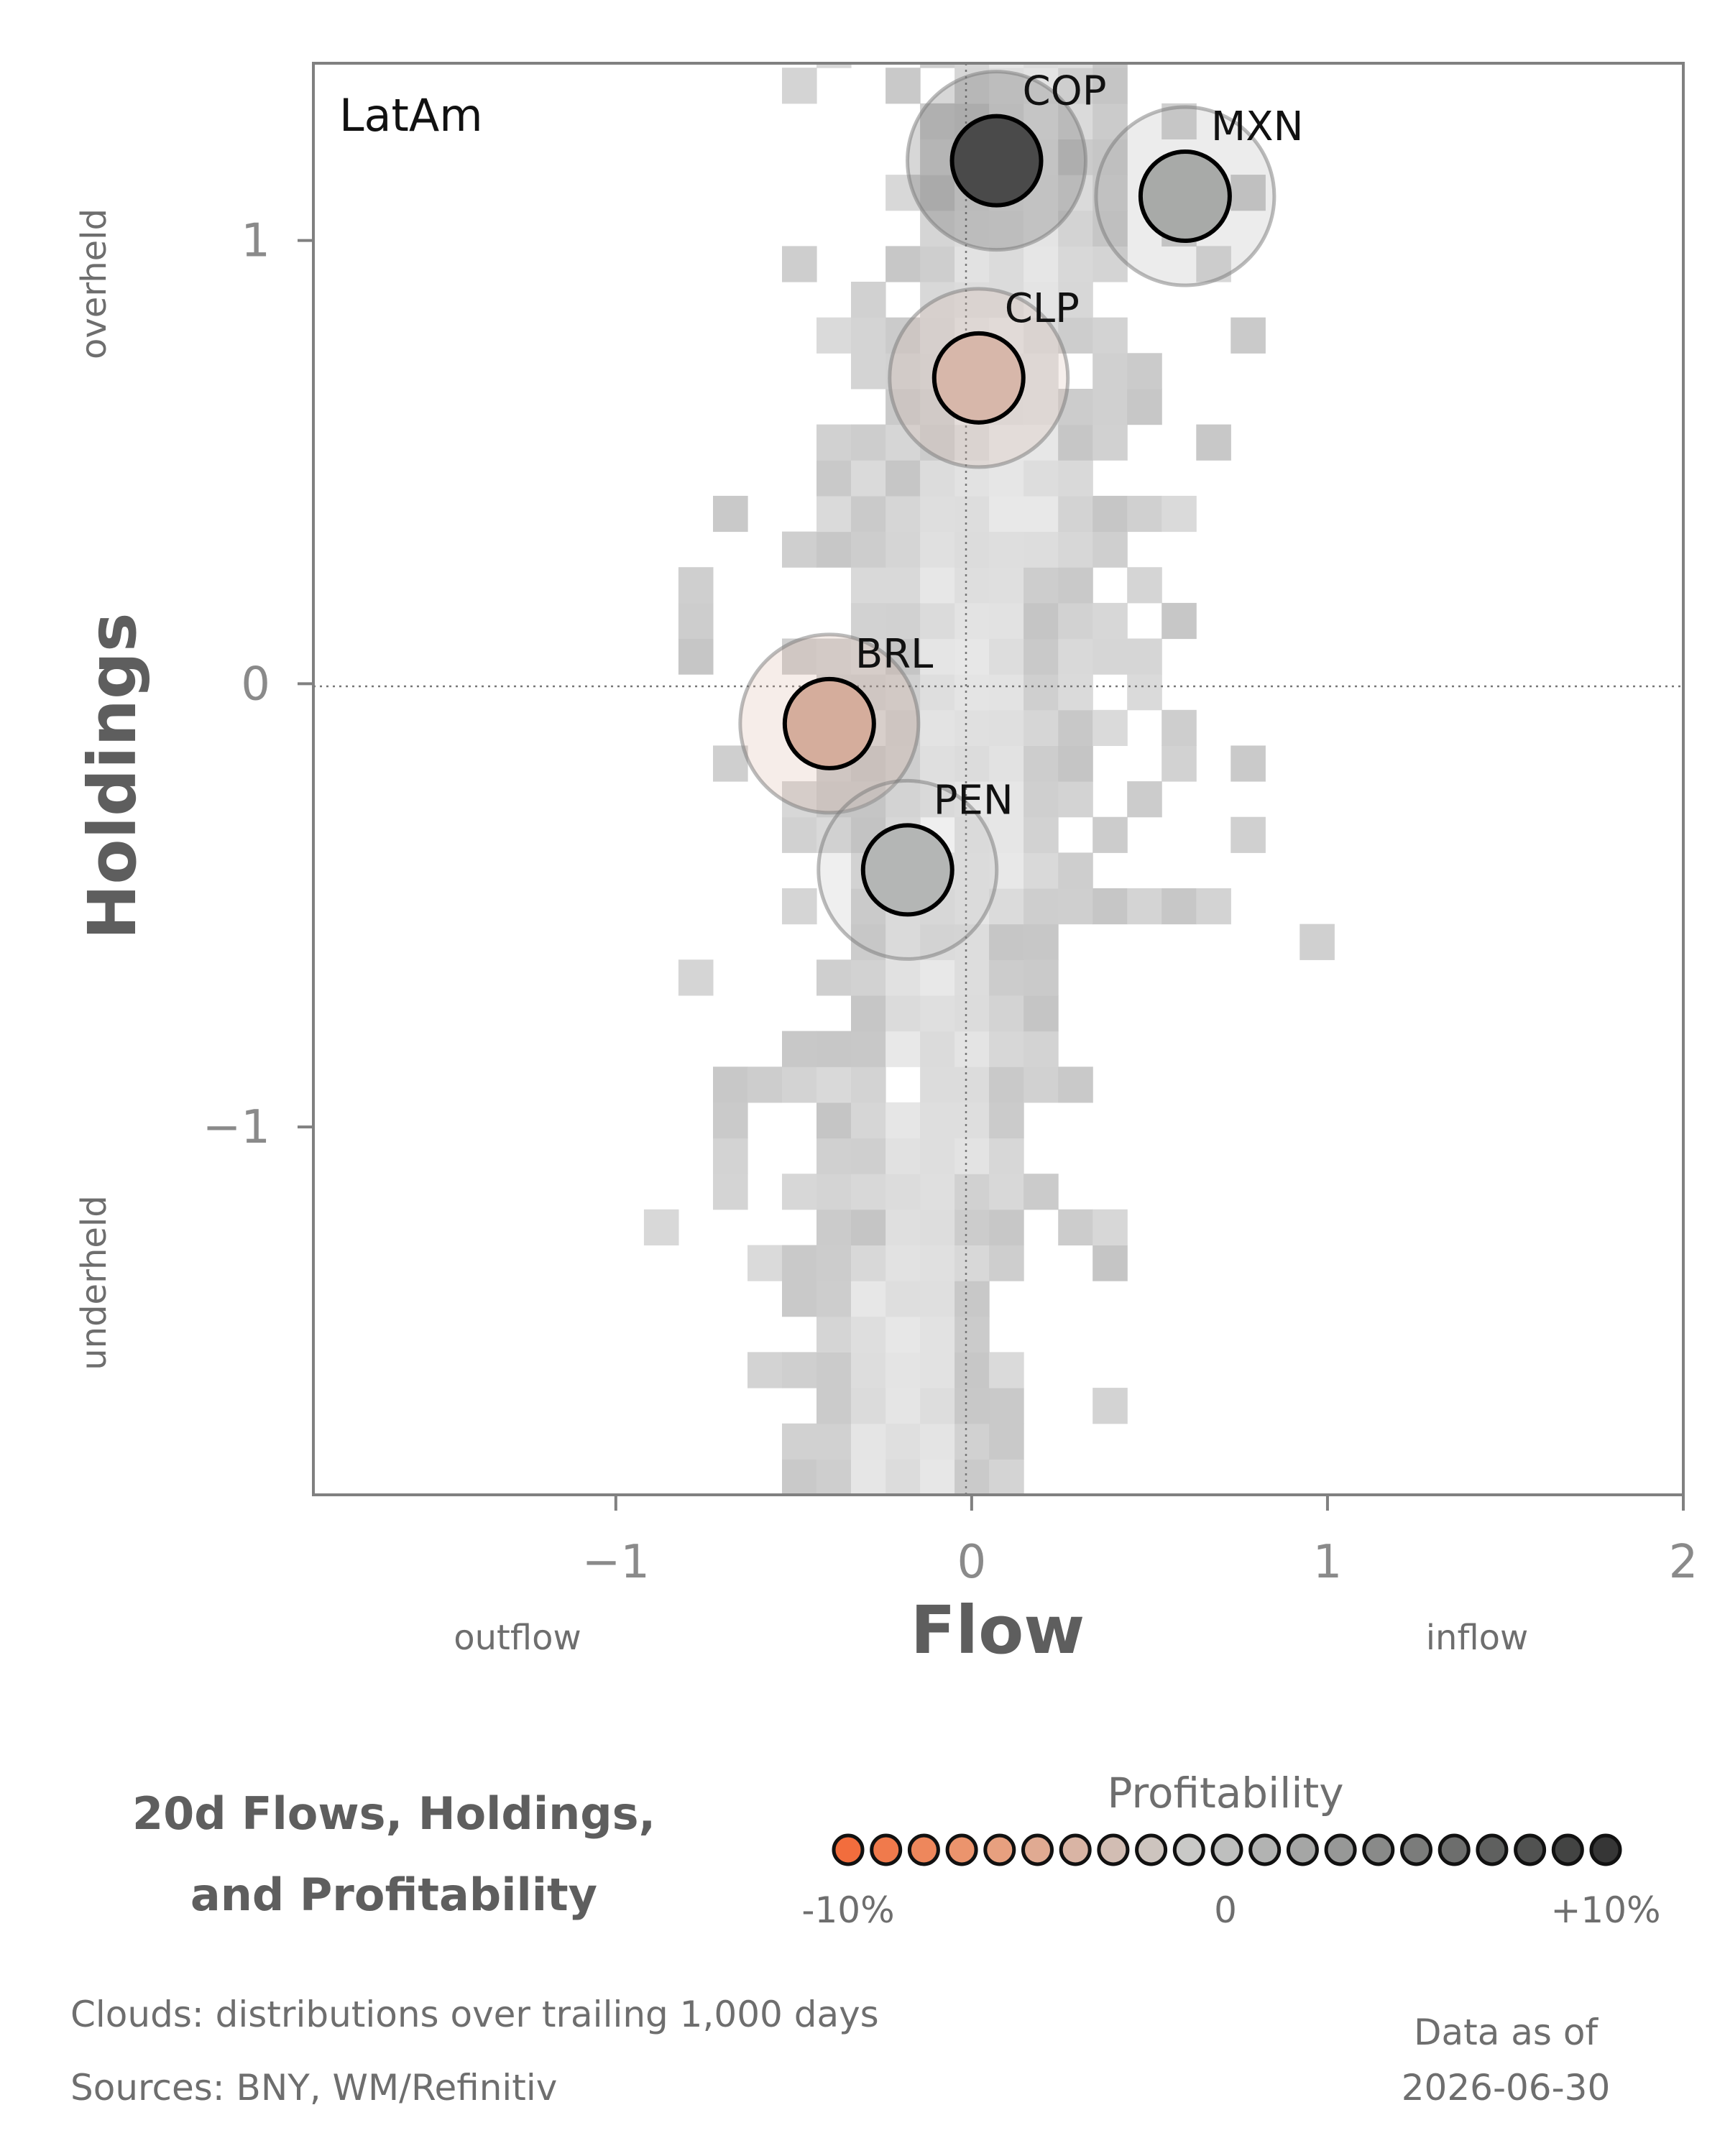 This screenshot has width=1725, height=2156. What do you see at coordinates (829, 723) in the screenshot?
I see `point-brl` at bounding box center [829, 723].